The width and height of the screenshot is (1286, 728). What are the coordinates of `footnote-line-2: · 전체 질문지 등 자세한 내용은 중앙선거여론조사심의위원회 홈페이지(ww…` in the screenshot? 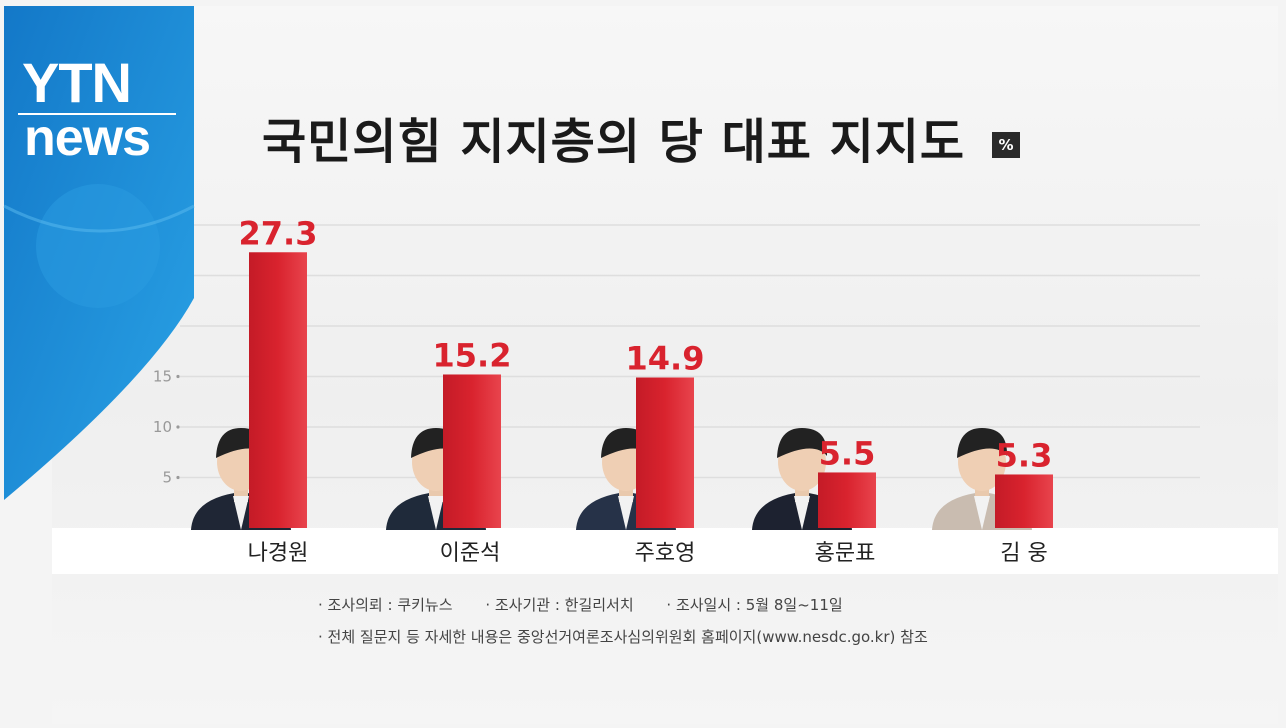 It's located at (623, 637).